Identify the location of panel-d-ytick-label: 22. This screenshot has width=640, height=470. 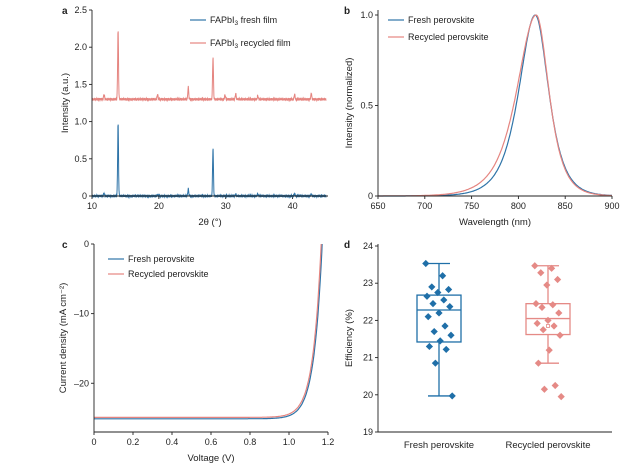
(368, 320).